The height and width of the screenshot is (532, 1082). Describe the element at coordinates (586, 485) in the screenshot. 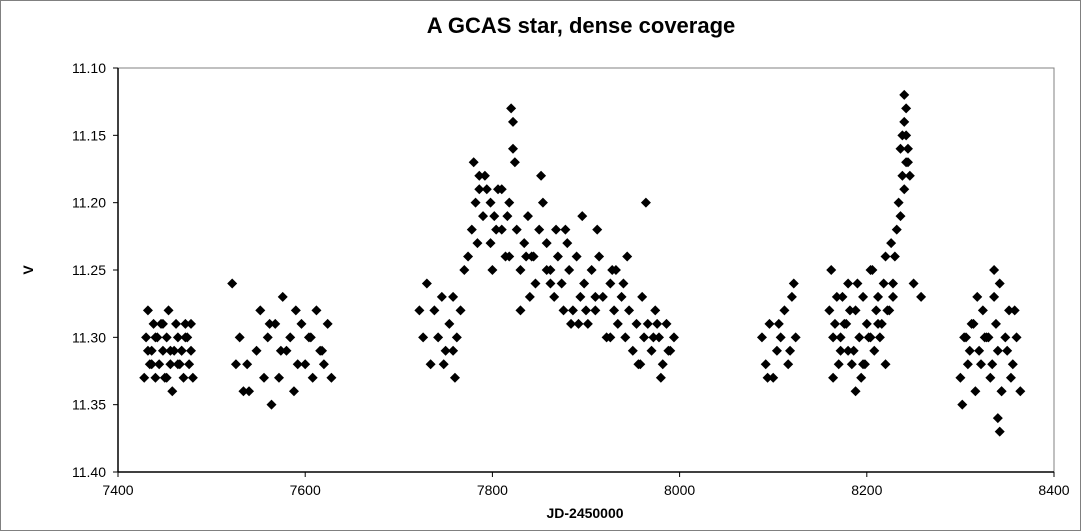

I see `x-axis-ticks: 7400 7600 7800 8000 8200 8400` at that location.